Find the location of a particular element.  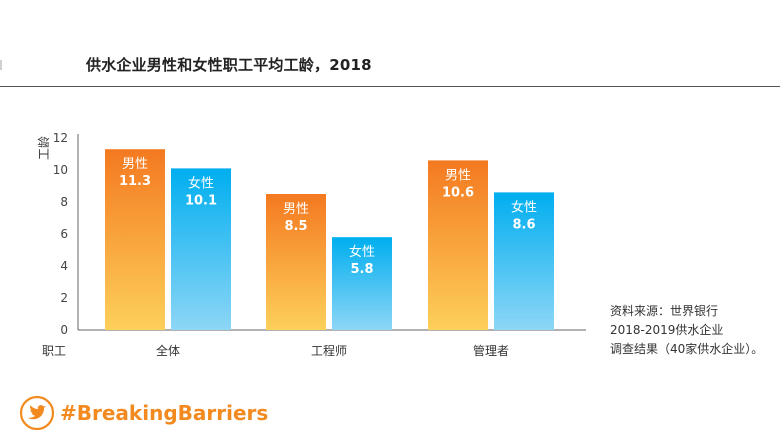

y-tick-label: 6 is located at coordinates (64, 234).